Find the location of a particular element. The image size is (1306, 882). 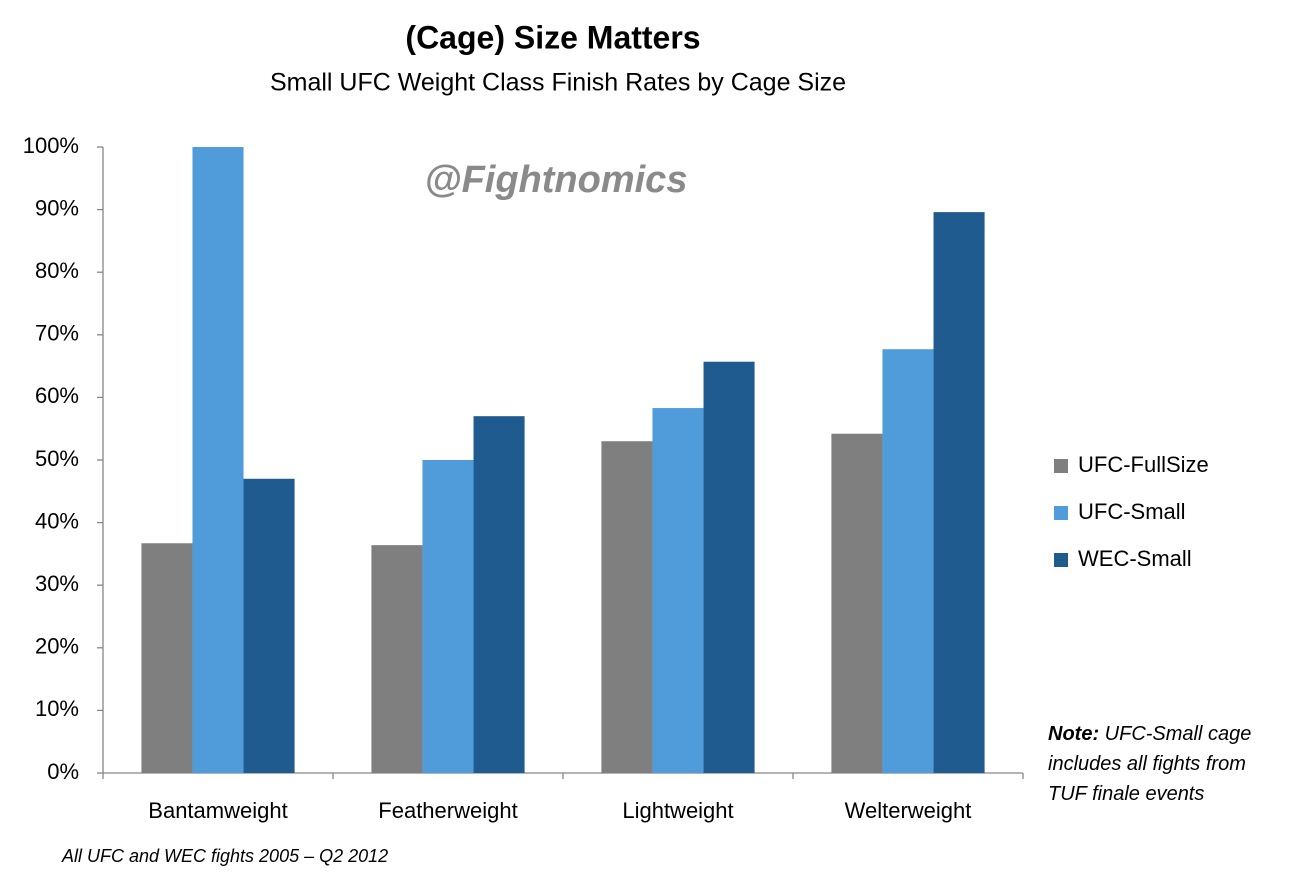

y-tick-label: 30% is located at coordinates (57, 583).